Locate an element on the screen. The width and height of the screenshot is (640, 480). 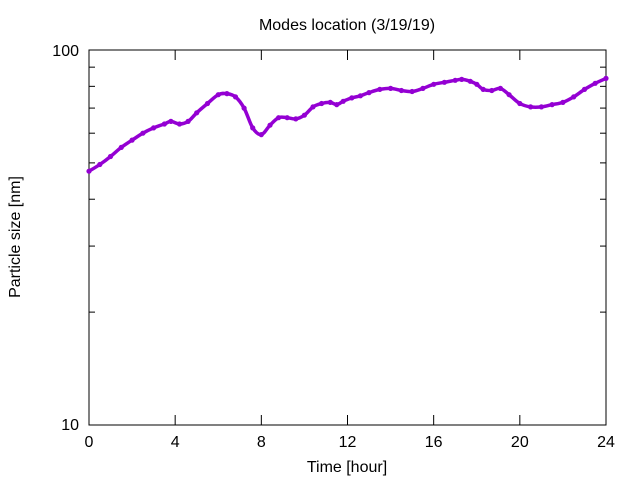
x-axis-label: Time [hour] is located at coordinates (347, 467).